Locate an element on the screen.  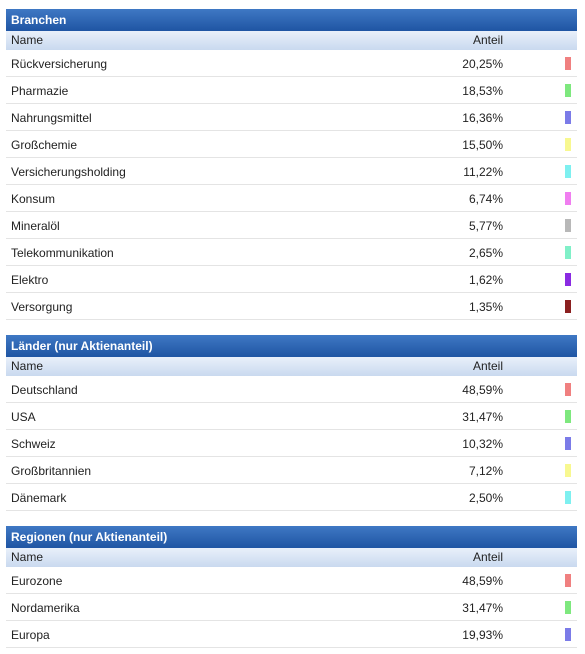
row-label: Telekommunikation is located at coordinates (62, 253).